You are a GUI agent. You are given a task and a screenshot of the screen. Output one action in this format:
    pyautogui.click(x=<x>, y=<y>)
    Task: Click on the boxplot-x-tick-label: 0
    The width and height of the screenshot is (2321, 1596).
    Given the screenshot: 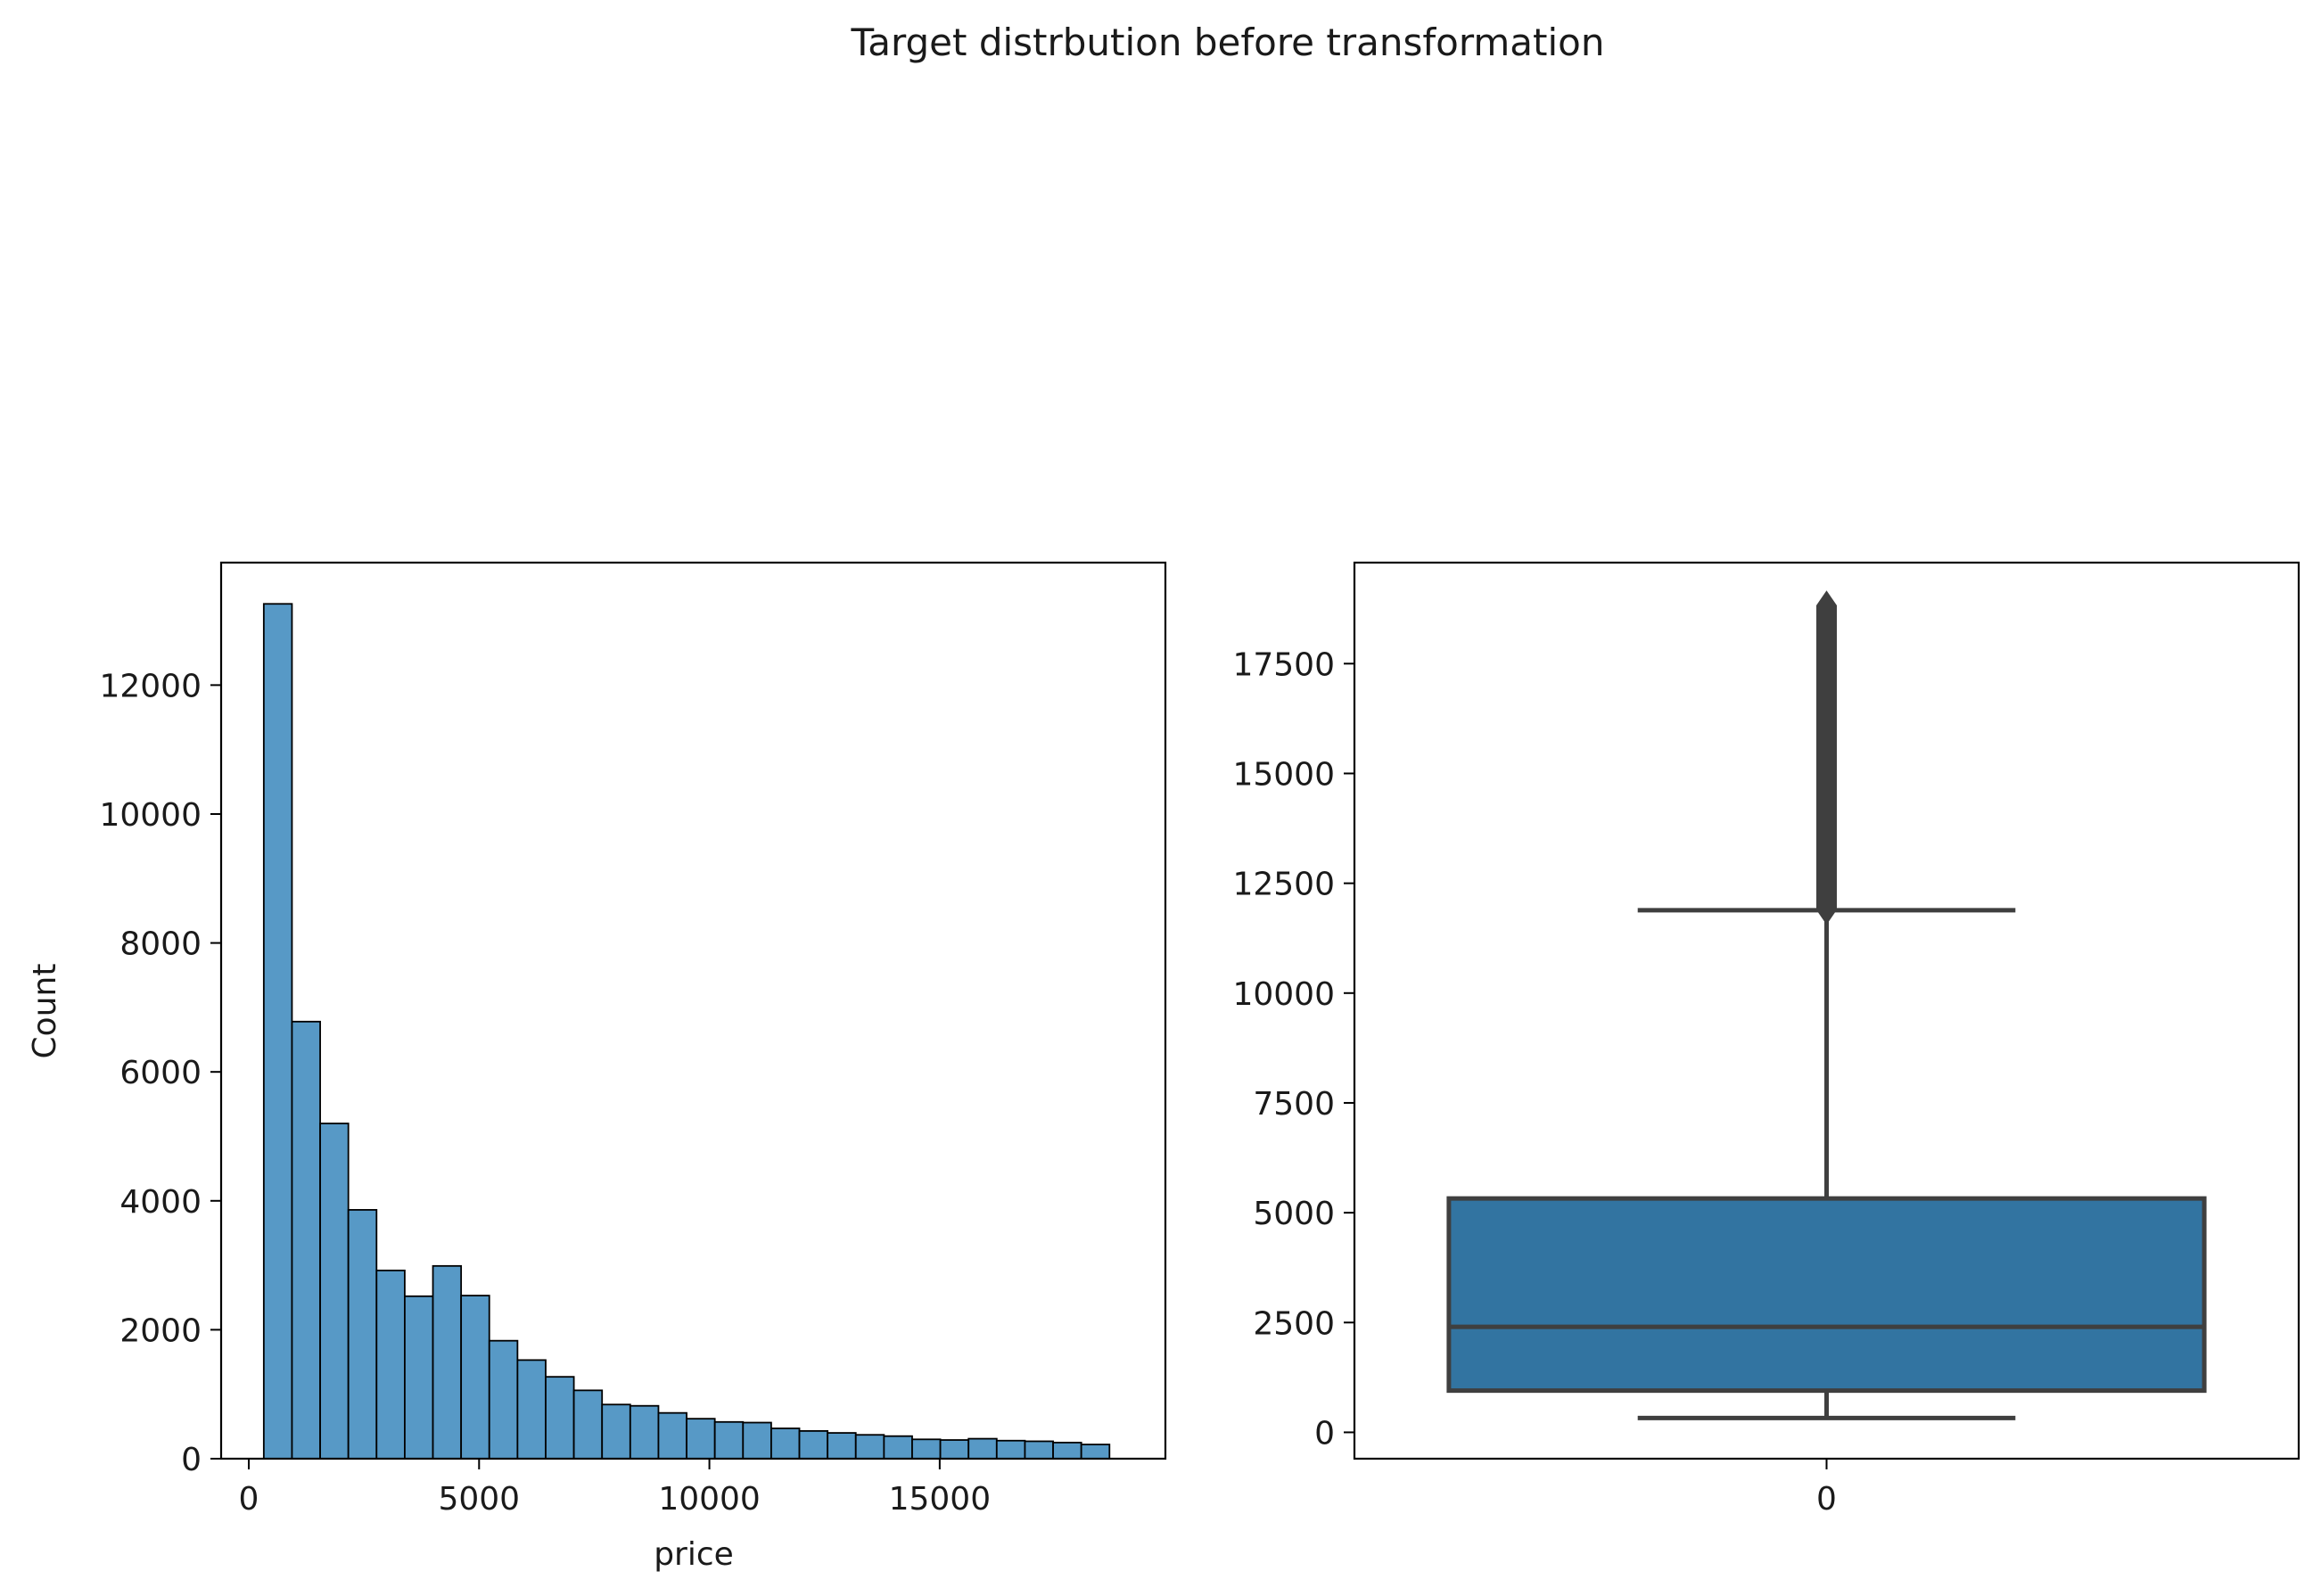 What is the action you would take?
    pyautogui.click(x=1826, y=1499)
    